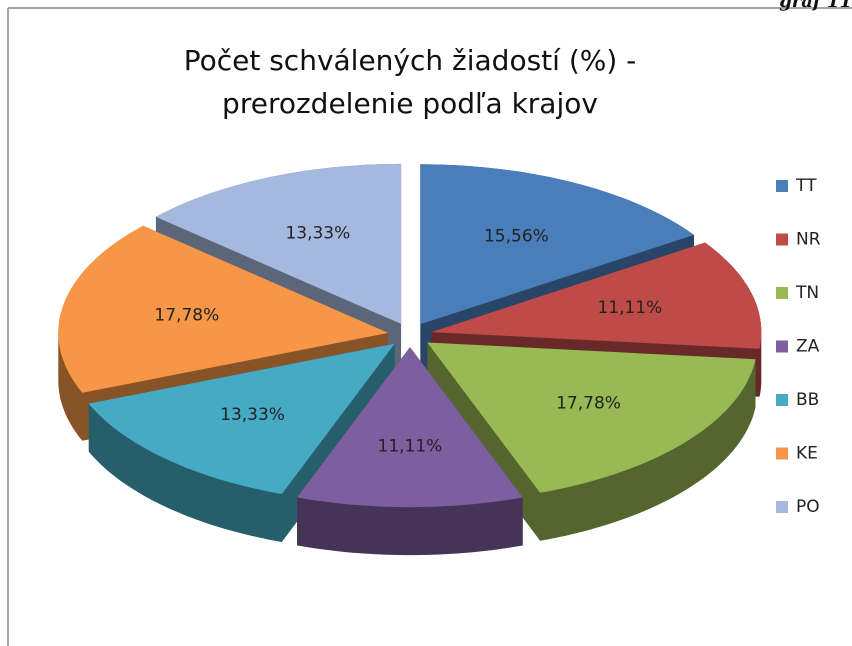  Describe the element at coordinates (808, 347) in the screenshot. I see `legend-label: ZA` at that location.